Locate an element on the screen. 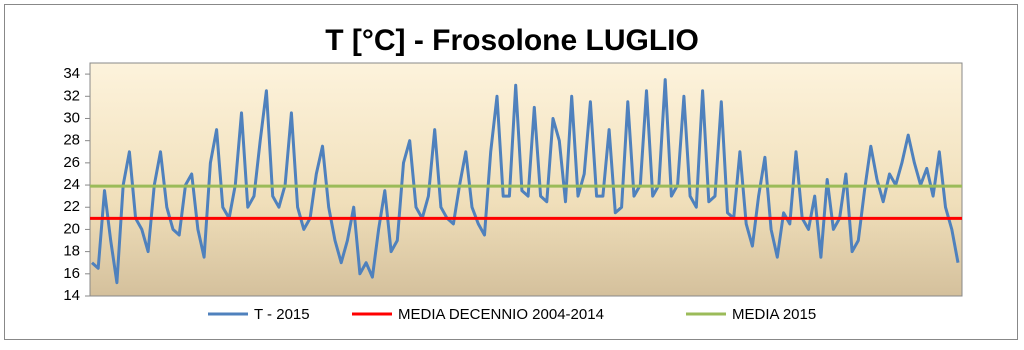  y-tick-label: 32 is located at coordinates (71, 95).